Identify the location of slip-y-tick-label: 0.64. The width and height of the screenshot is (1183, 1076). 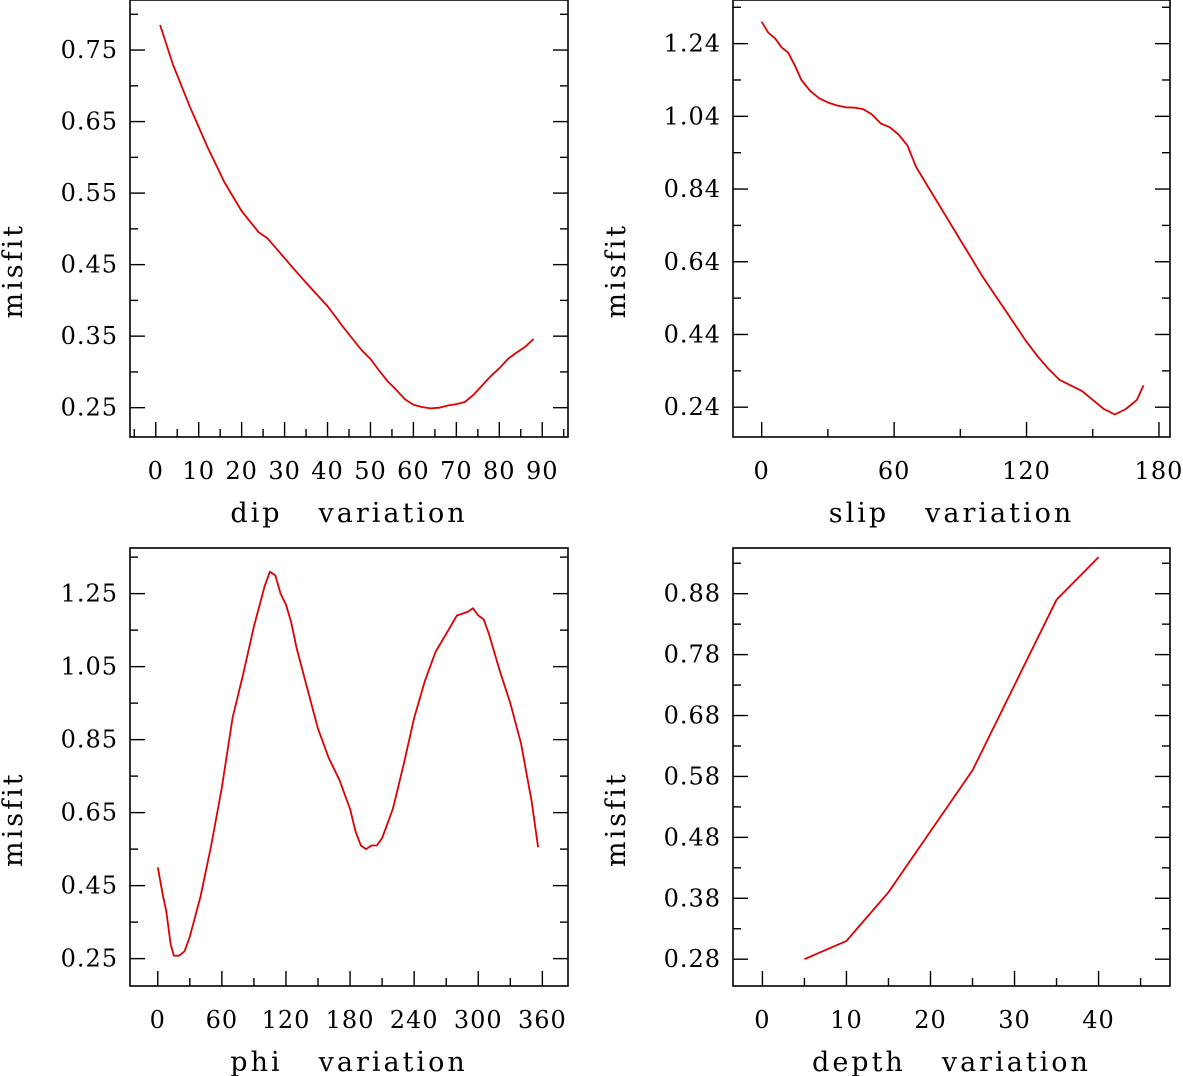
(692, 262).